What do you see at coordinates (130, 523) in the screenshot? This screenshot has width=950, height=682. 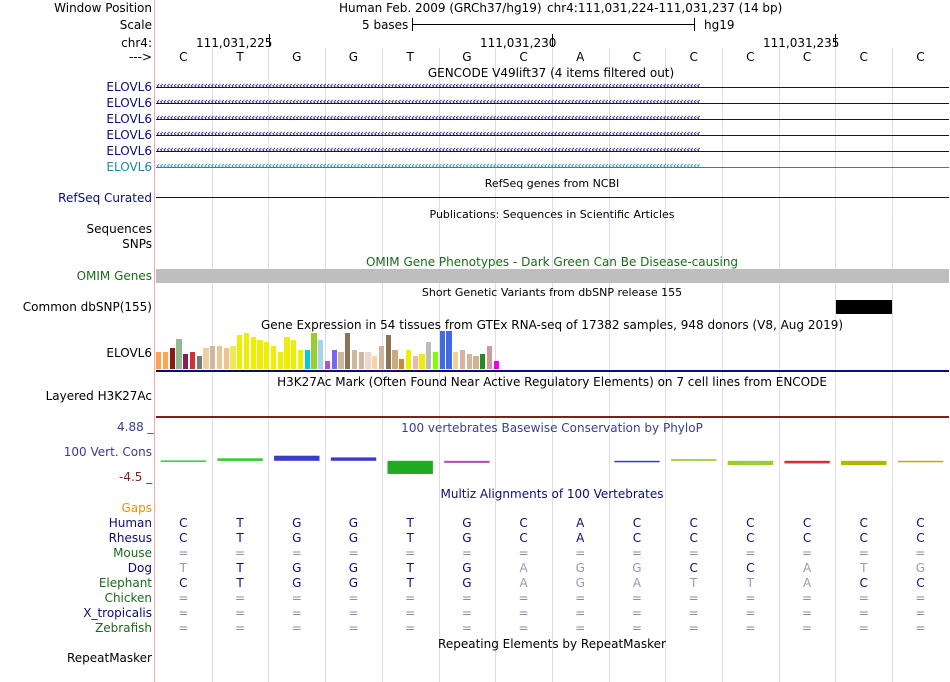 I see `multiz-species-label: Human` at bounding box center [130, 523].